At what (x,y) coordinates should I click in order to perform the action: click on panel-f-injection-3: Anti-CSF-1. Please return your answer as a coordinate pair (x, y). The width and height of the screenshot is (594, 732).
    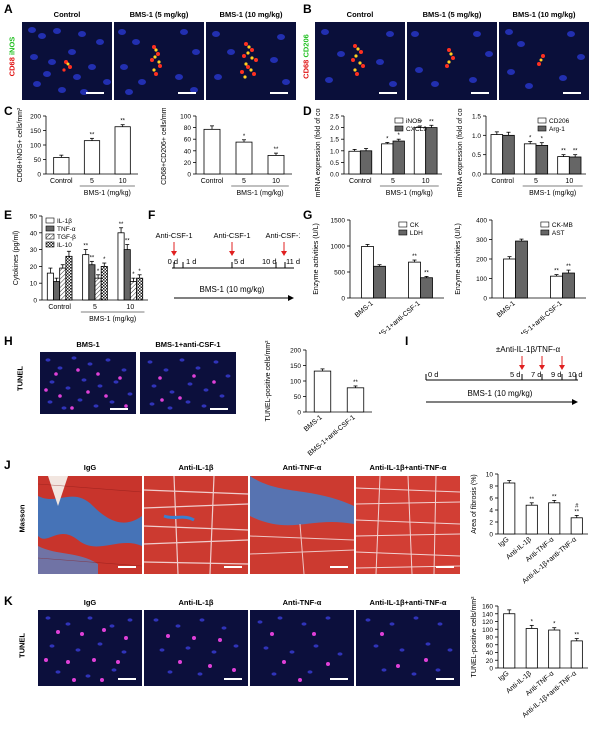
    Looking at the image, I should click on (282, 235).